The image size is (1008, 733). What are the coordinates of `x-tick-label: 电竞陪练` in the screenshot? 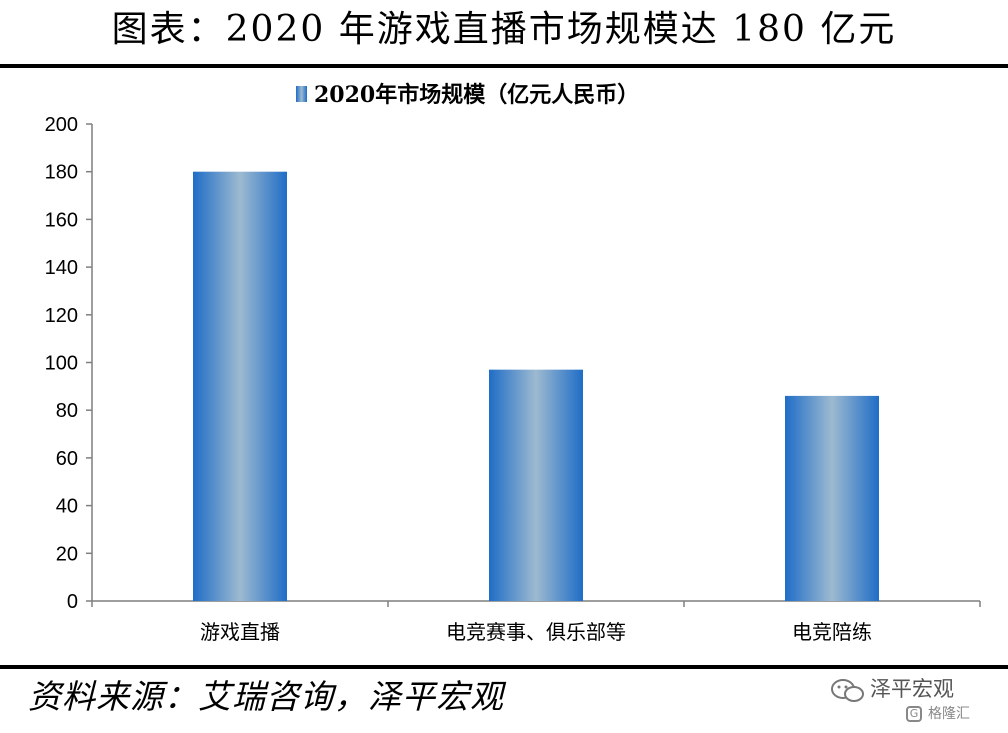 It's located at (832, 632).